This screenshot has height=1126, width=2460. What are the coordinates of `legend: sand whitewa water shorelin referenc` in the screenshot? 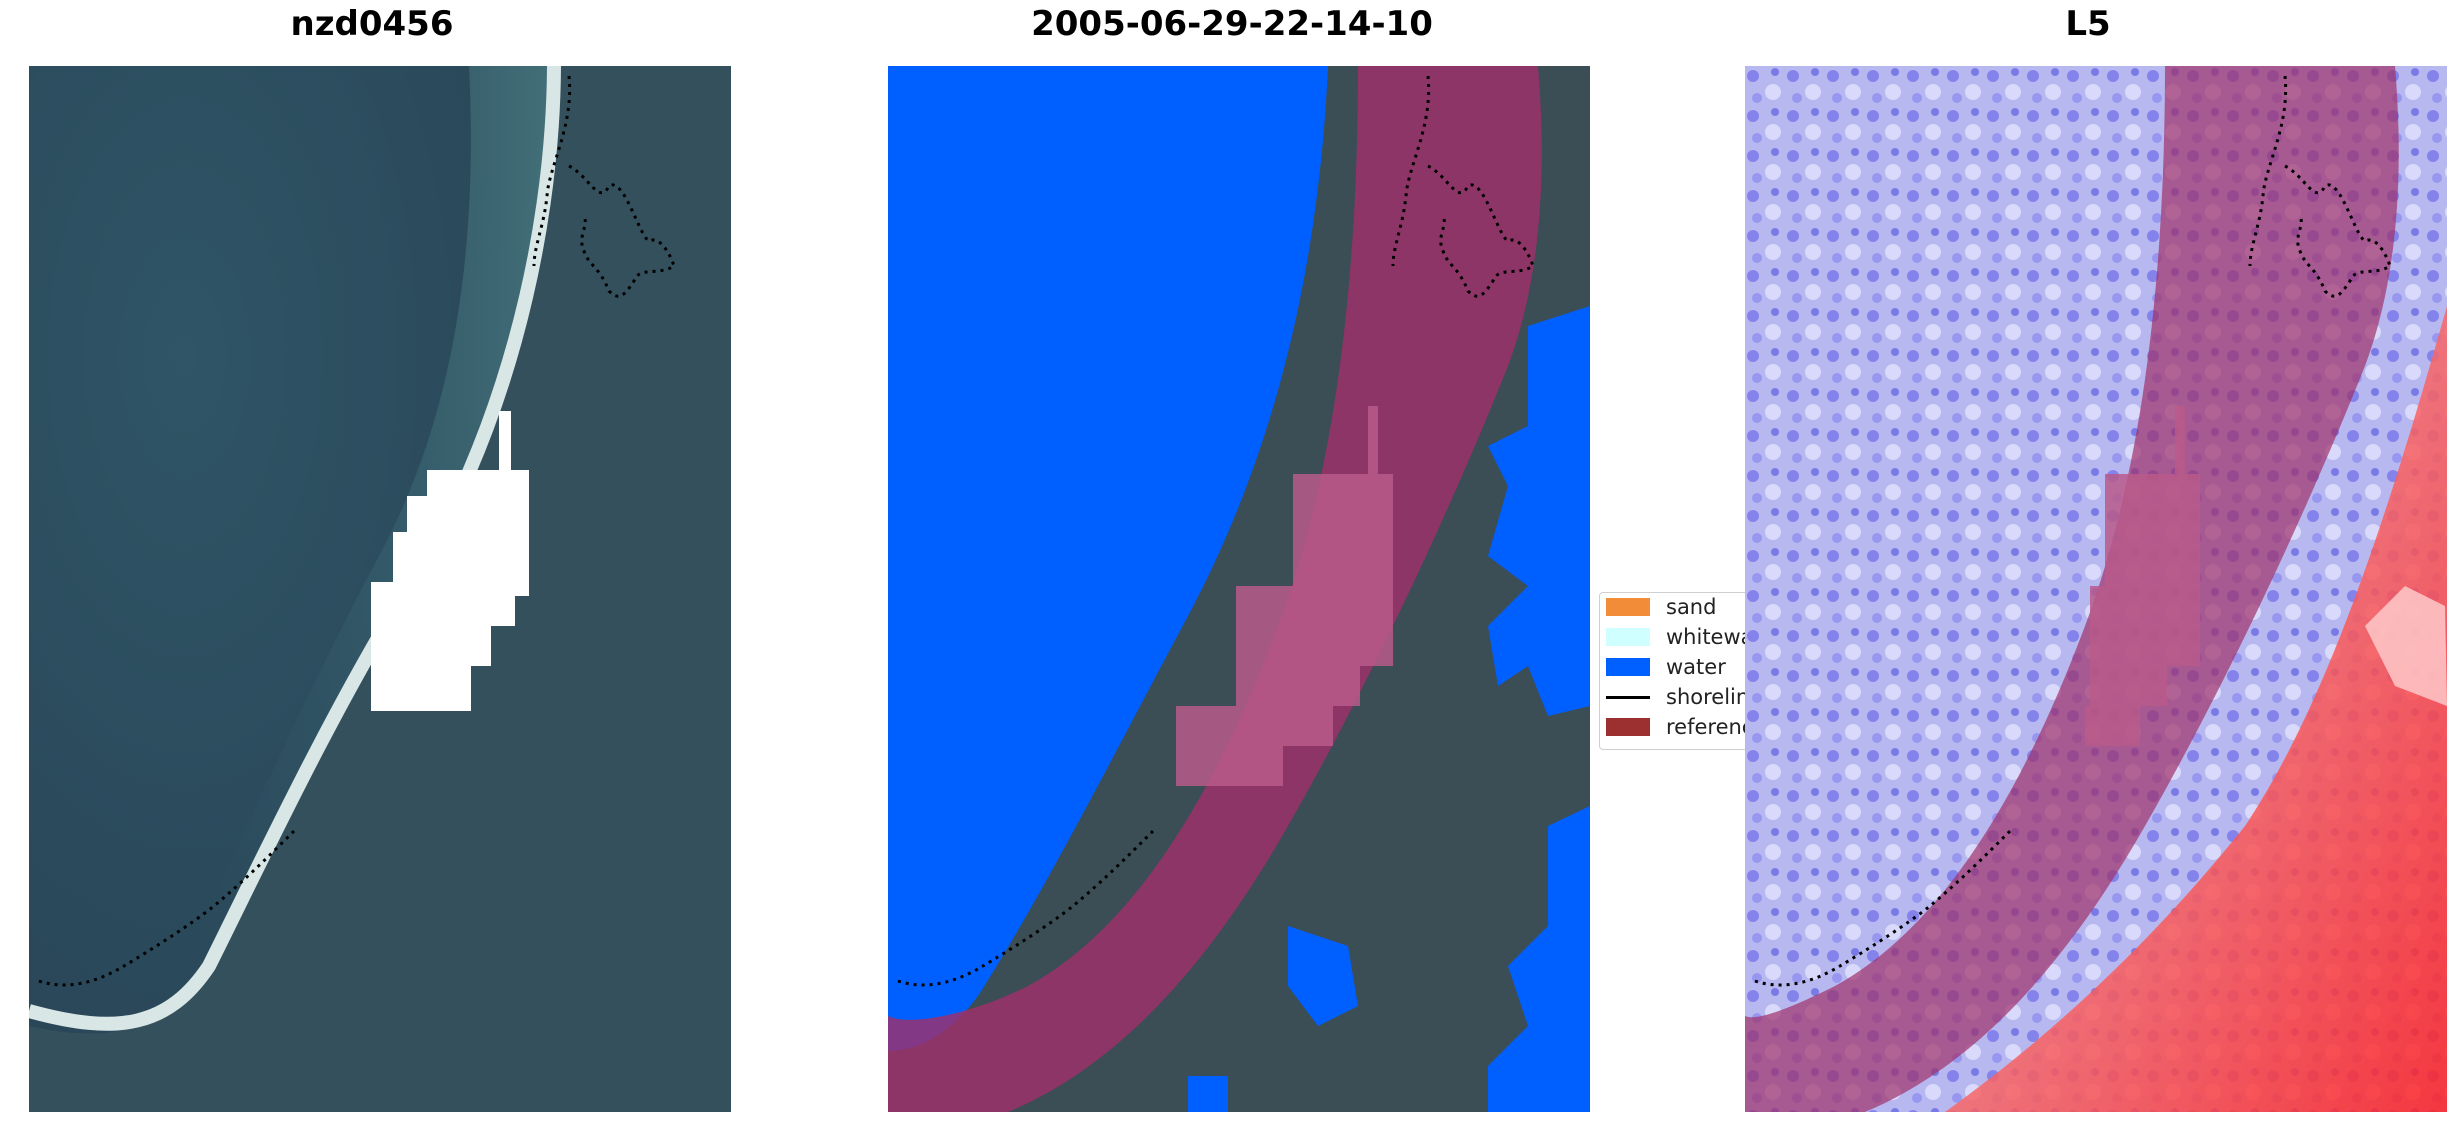 It's located at (1699, 671).